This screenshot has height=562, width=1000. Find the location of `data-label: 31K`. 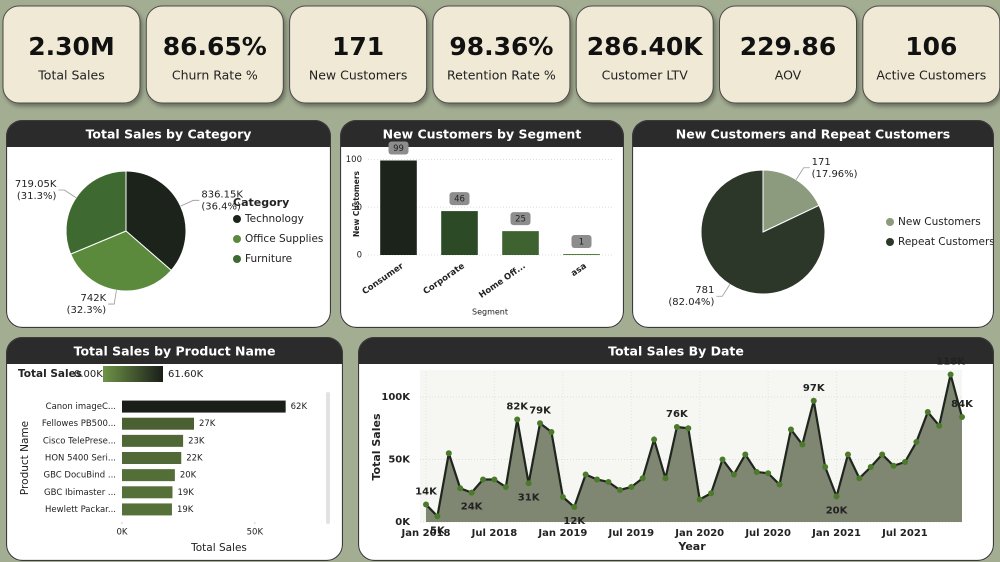

data-label: 31K is located at coordinates (529, 497).